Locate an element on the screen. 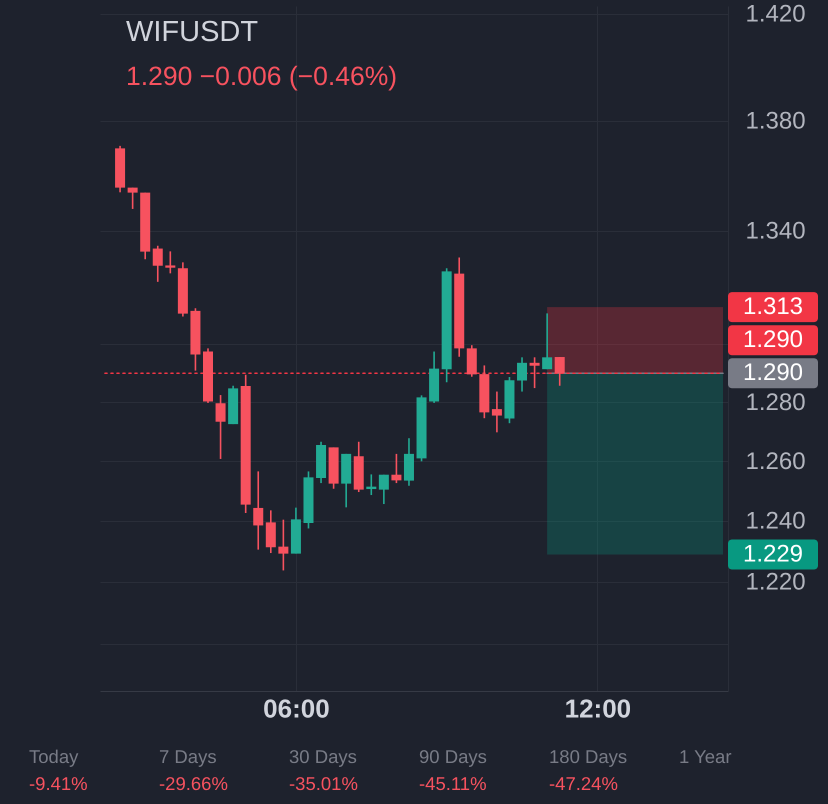 Image resolution: width=828 pixels, height=804 pixels. text: -29.66% is located at coordinates (193, 783).